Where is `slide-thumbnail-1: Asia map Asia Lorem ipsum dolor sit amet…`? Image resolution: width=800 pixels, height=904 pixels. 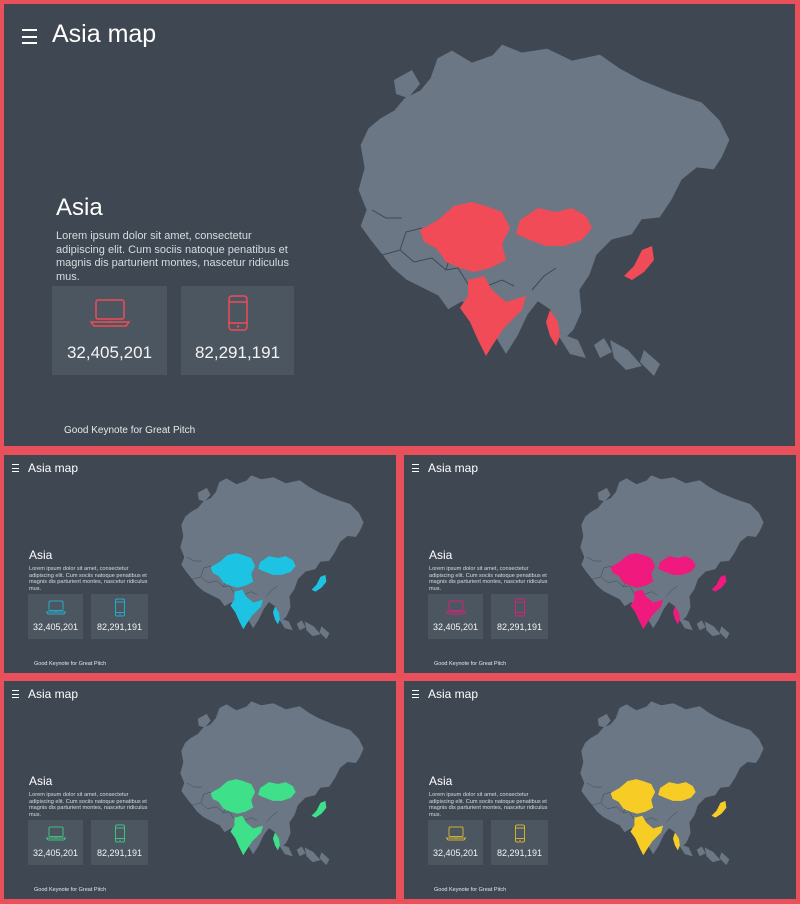
slide-thumbnail-1: Asia map Asia Lorem ipsum dolor sit amet… is located at coordinates (200, 564).